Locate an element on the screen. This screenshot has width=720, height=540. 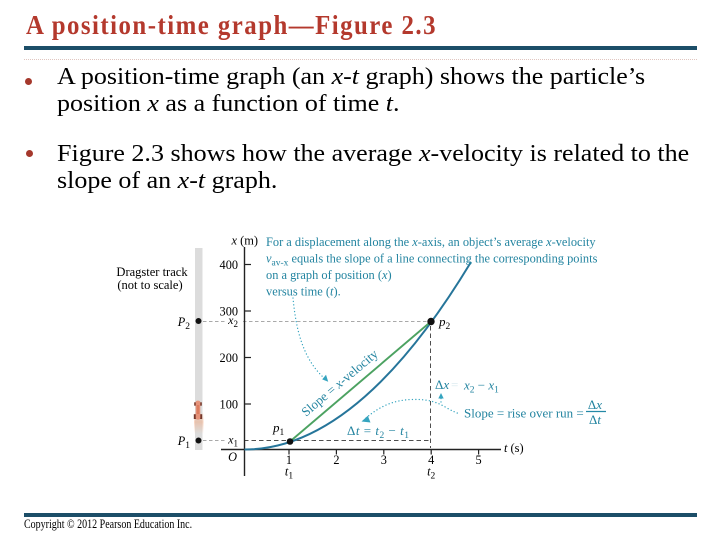
svg-text: x (m) is located at coordinates (245, 241).